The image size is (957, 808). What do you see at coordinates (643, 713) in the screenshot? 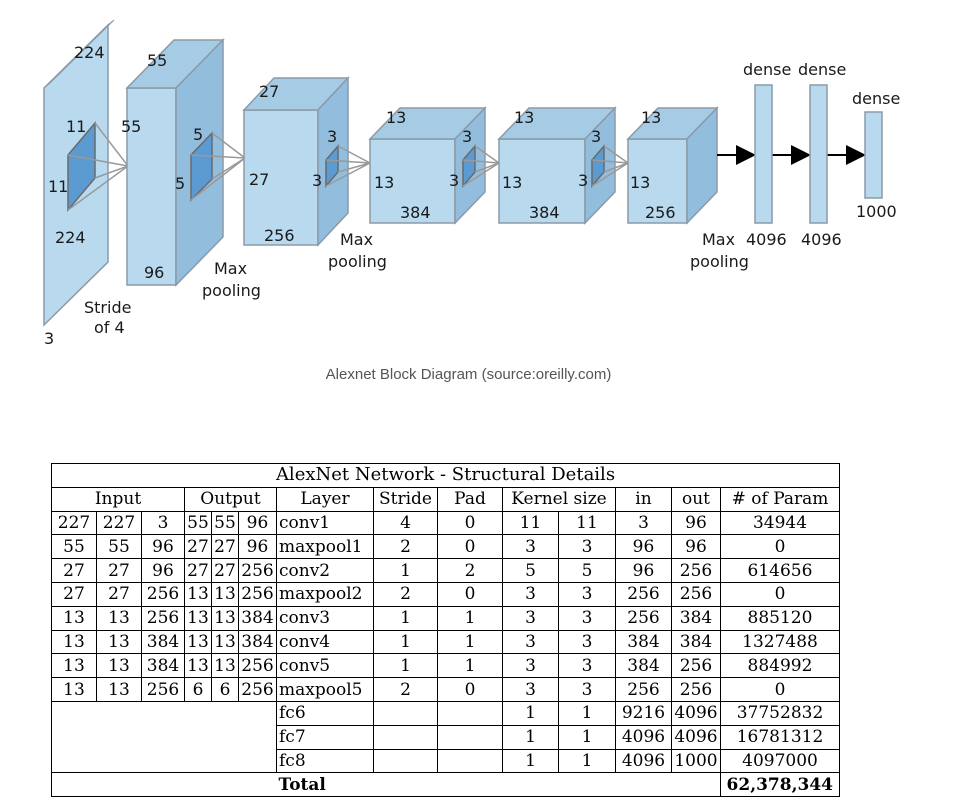
I see `table-cell: 9216` at bounding box center [643, 713].